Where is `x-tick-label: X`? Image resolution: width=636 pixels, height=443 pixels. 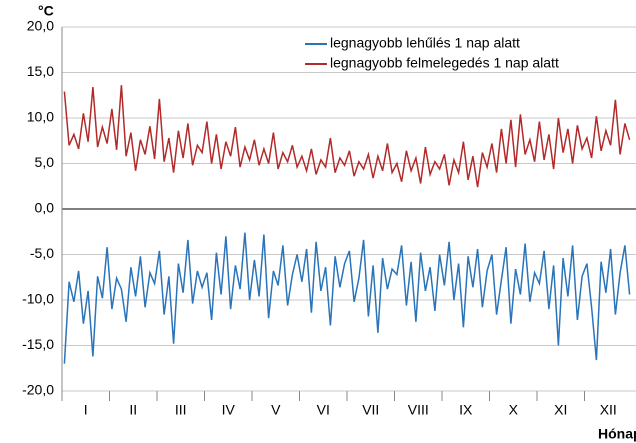 x-tick-label: X is located at coordinates (514, 410).